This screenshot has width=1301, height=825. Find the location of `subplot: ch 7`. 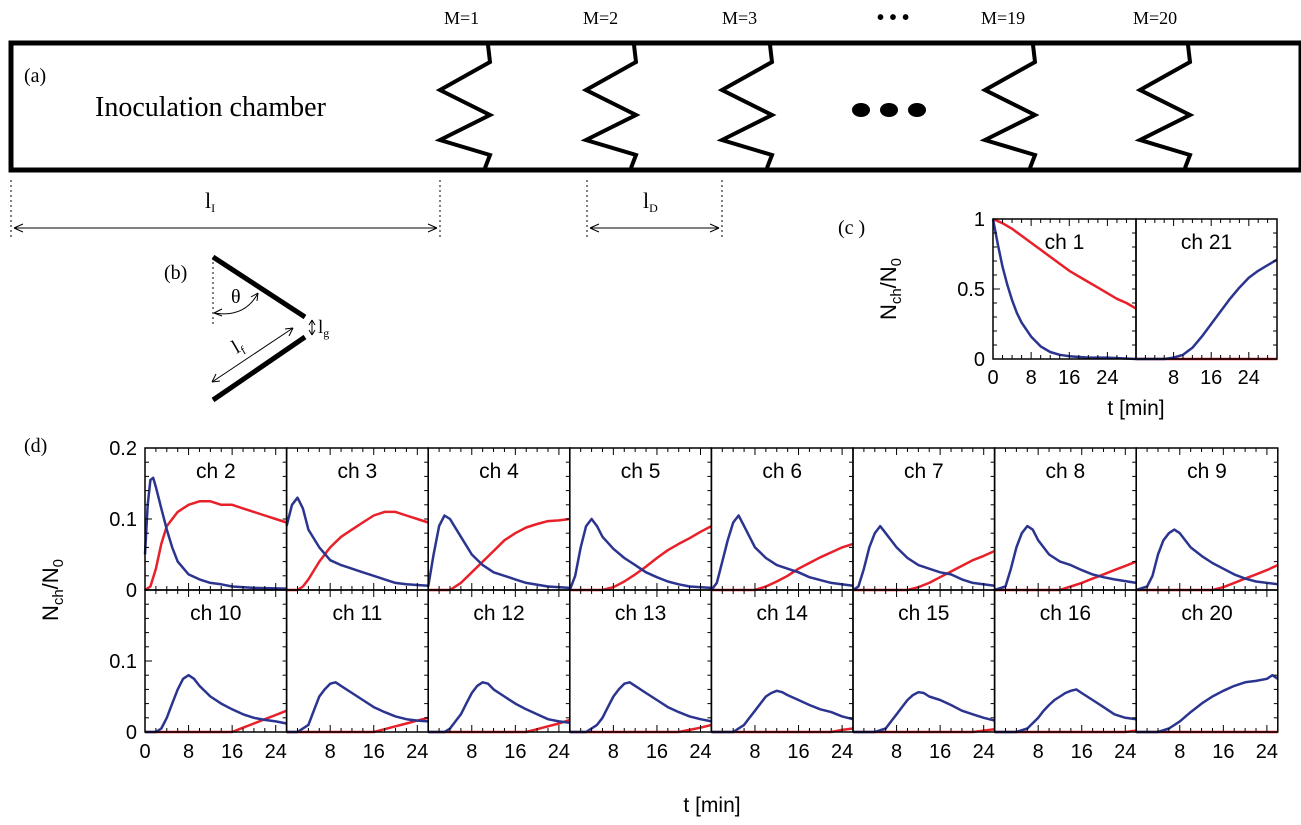

subplot: ch 7 is located at coordinates (924, 519).